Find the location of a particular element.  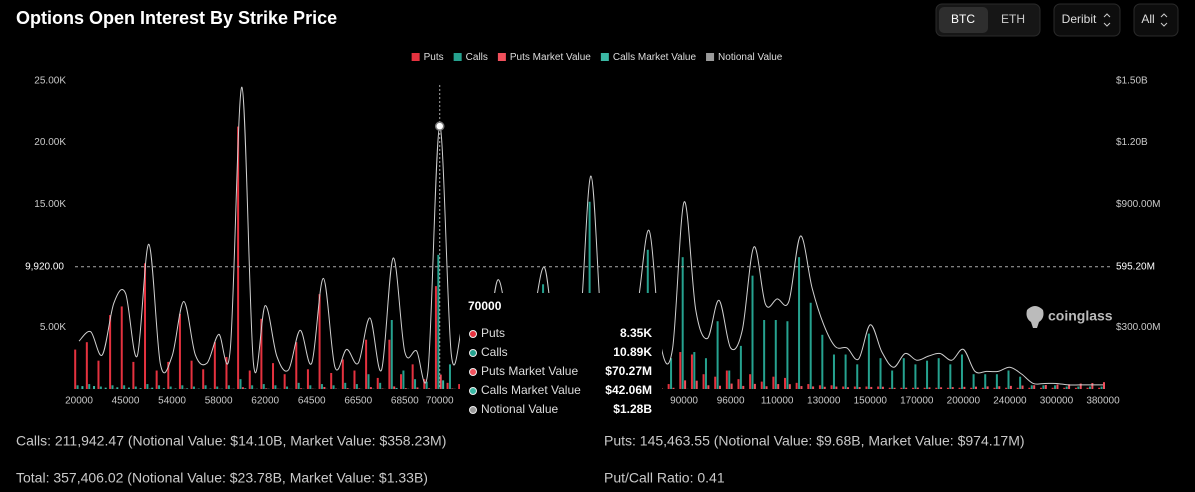

exchange-label: Deribit is located at coordinates (1079, 19).